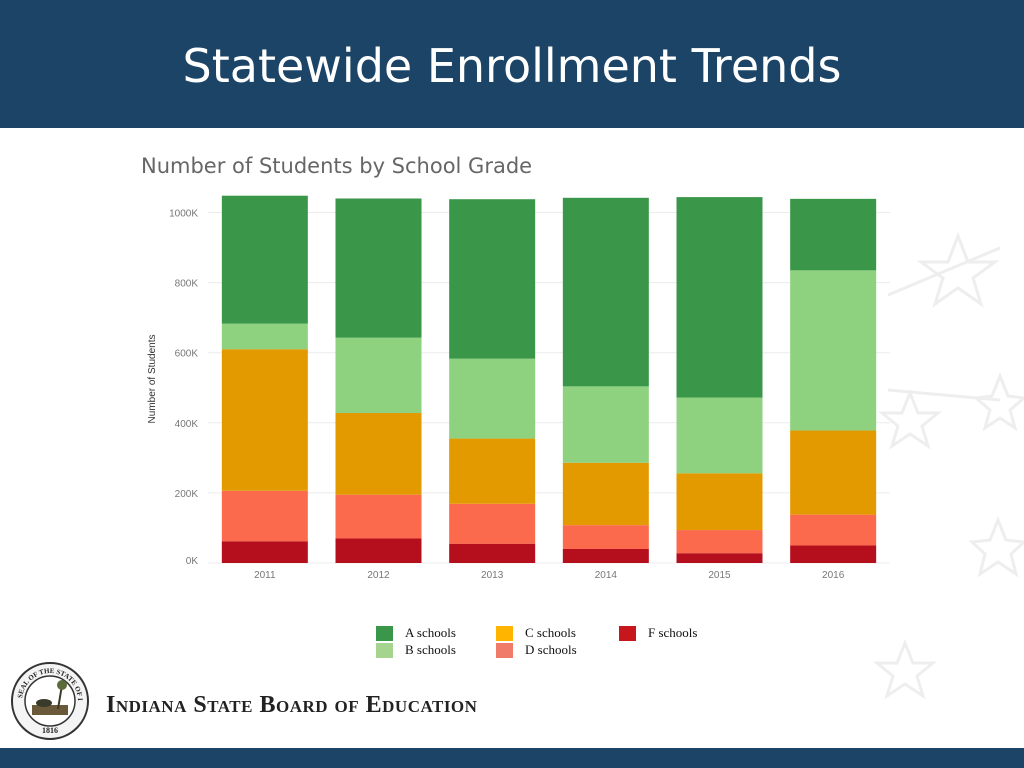  What do you see at coordinates (187, 284) in the screenshot?
I see `y-tick-label: 800K` at bounding box center [187, 284].